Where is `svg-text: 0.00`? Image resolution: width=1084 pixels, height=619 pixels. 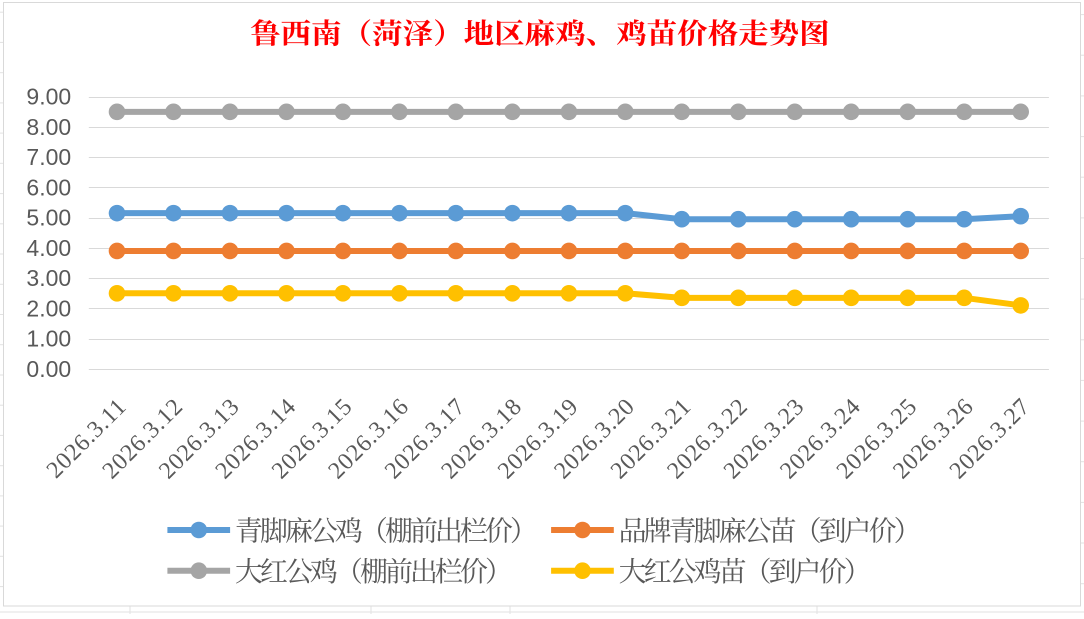 svg-text: 0.00 is located at coordinates (48, 369).